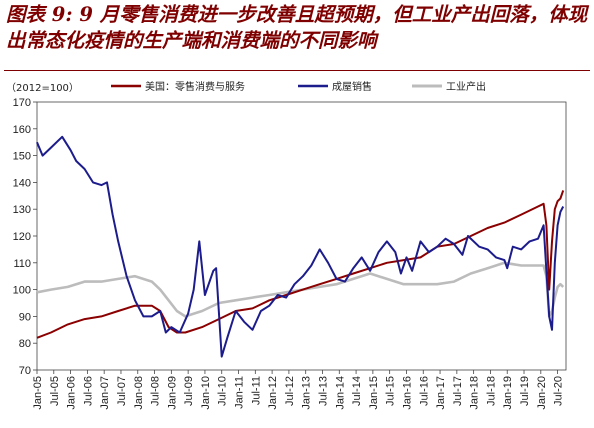  I want to click on x-tick-label: Jan-09, so click(172, 393).